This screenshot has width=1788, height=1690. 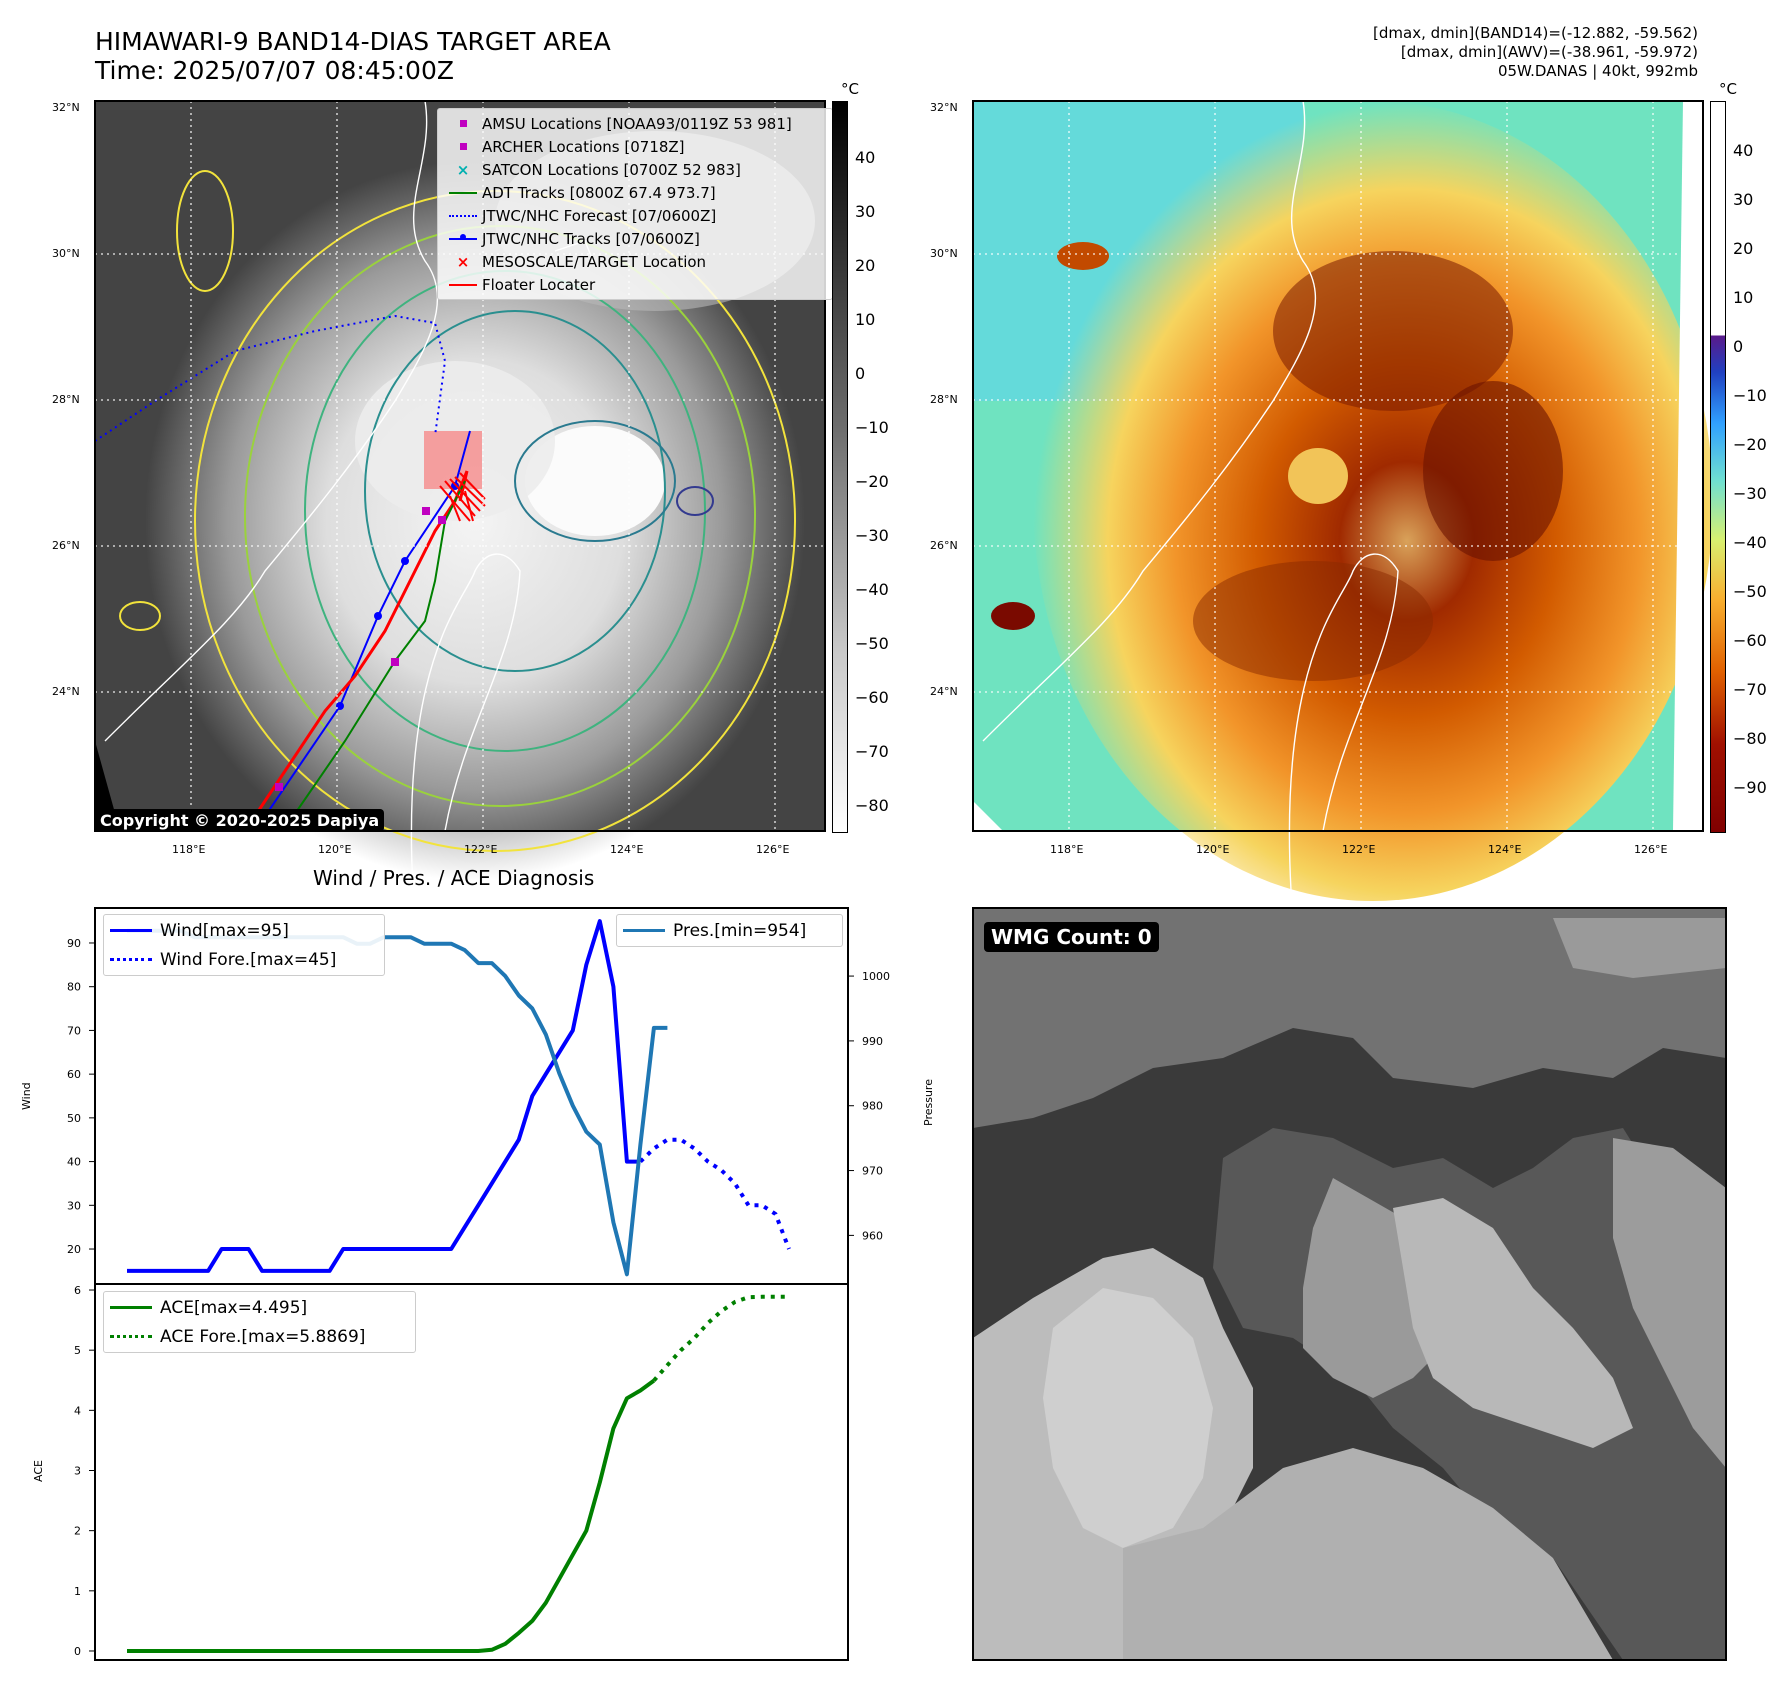 What do you see at coordinates (872, 1171) in the screenshot?
I see `y-right-tick-label: 970` at bounding box center [872, 1171].